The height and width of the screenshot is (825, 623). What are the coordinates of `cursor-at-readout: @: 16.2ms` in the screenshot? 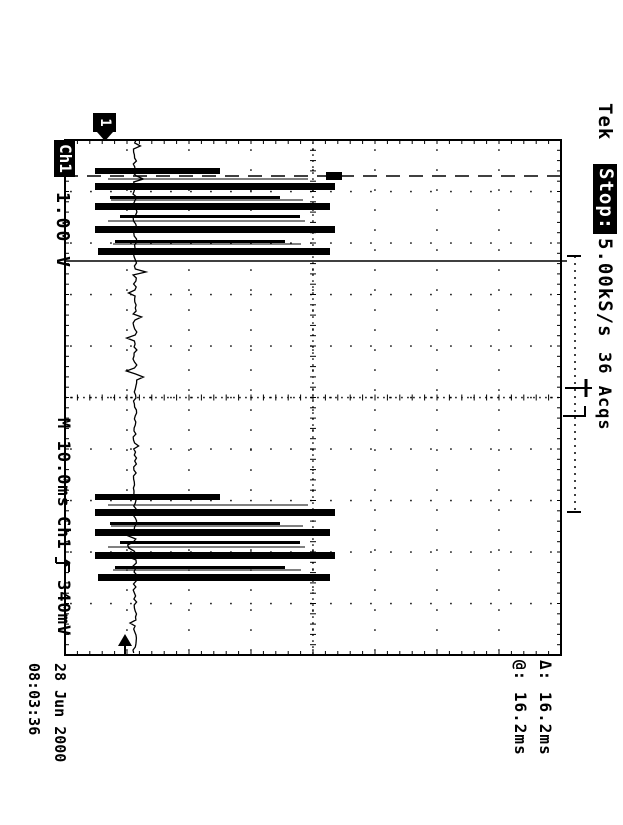 It's located at (520, 708).